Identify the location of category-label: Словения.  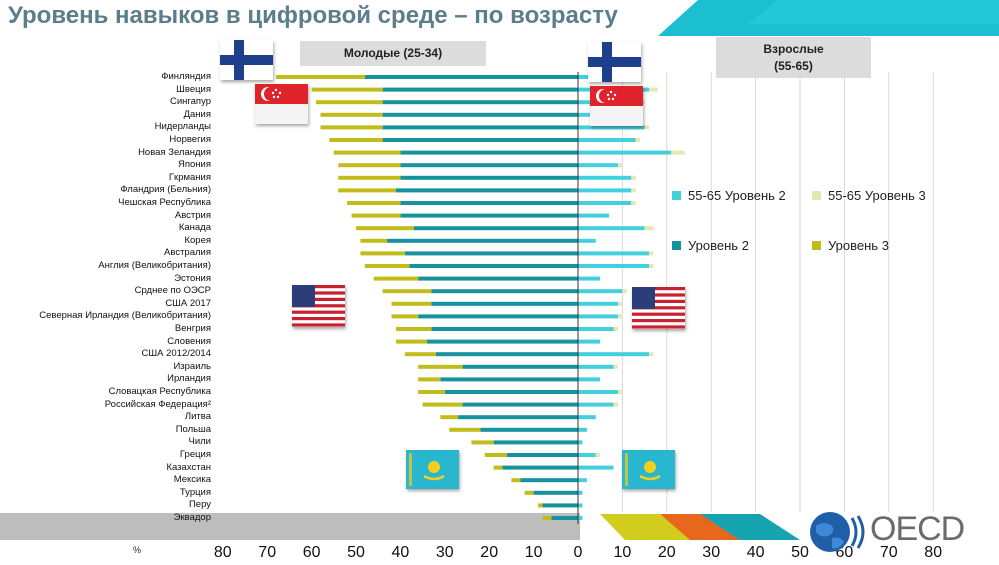
(189, 341).